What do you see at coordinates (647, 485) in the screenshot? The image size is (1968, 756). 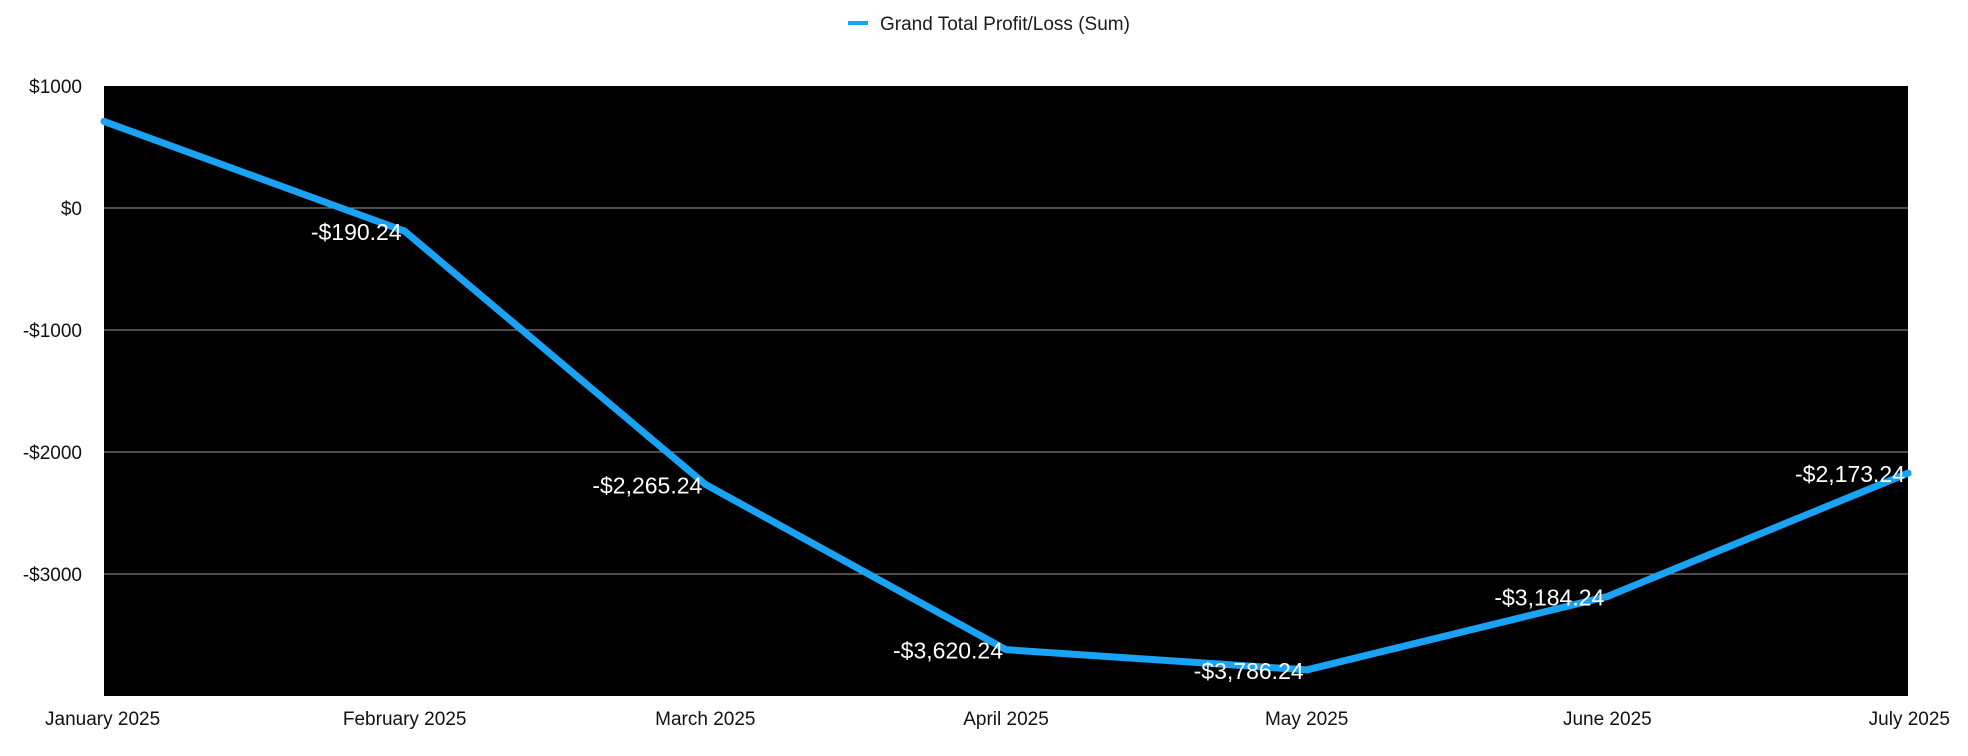 I see `data-label: -$2,265.24` at bounding box center [647, 485].